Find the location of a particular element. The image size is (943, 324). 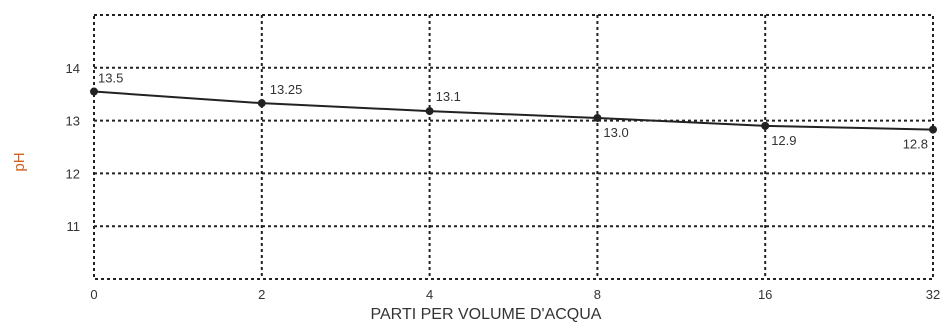

data-label-8: 13.0 is located at coordinates (615, 132).